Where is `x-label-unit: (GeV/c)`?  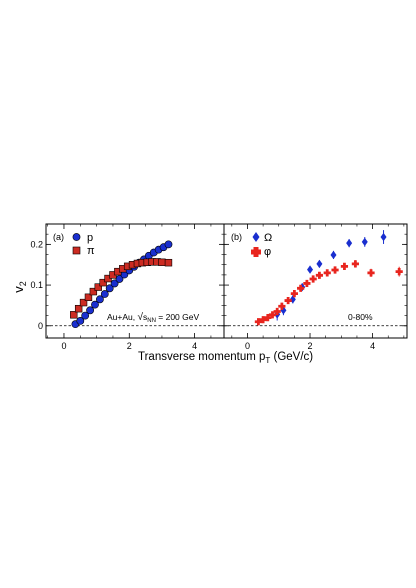 x-label-unit: (GeV/c) is located at coordinates (291, 357).